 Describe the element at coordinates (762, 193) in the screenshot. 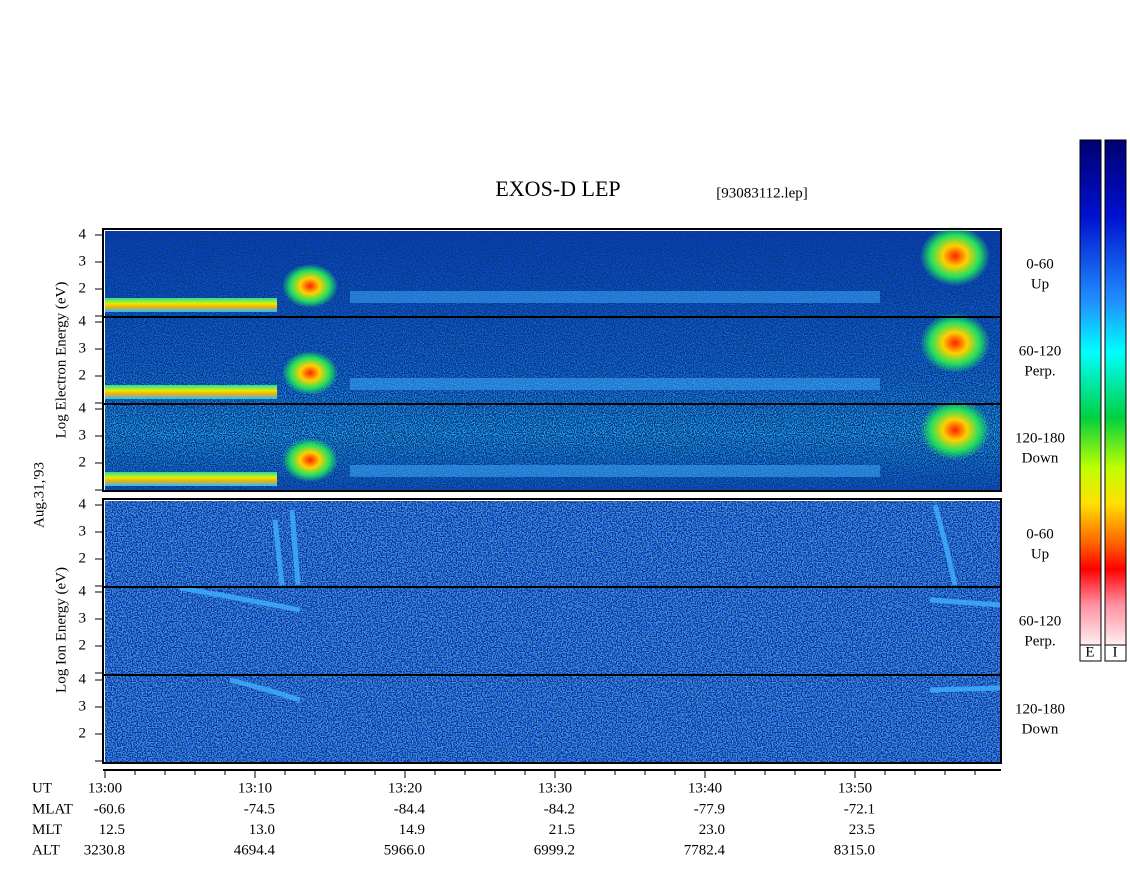

I see `file-name: [93083112.lep]` at that location.